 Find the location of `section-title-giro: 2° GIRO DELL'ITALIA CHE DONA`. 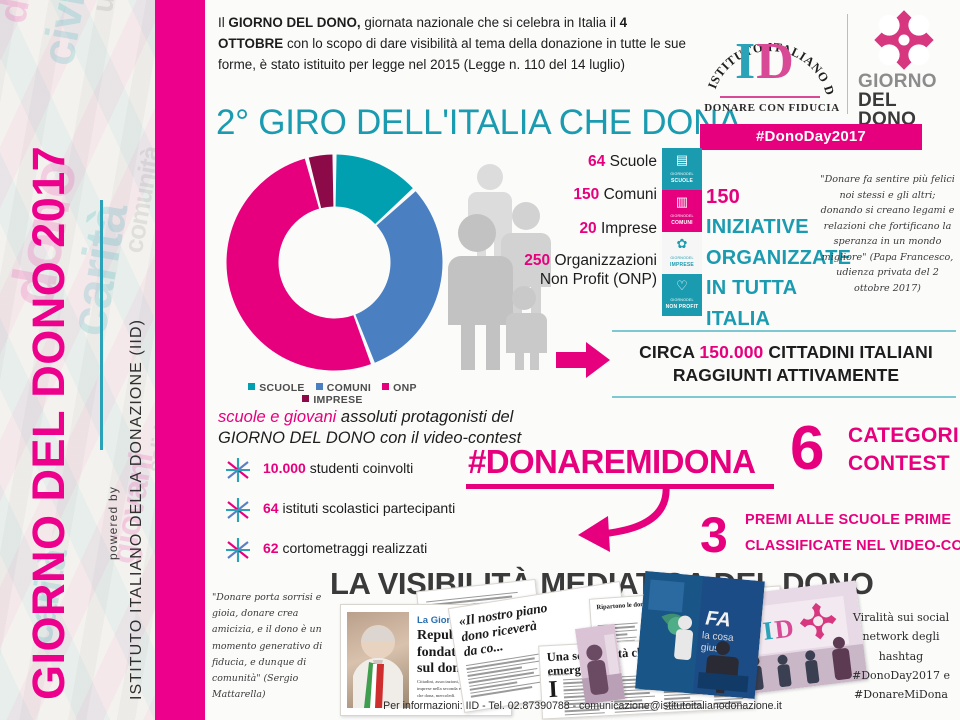

section-title-giro: 2° GIRO DELL'ITALIA CHE DONA is located at coordinates (479, 122).